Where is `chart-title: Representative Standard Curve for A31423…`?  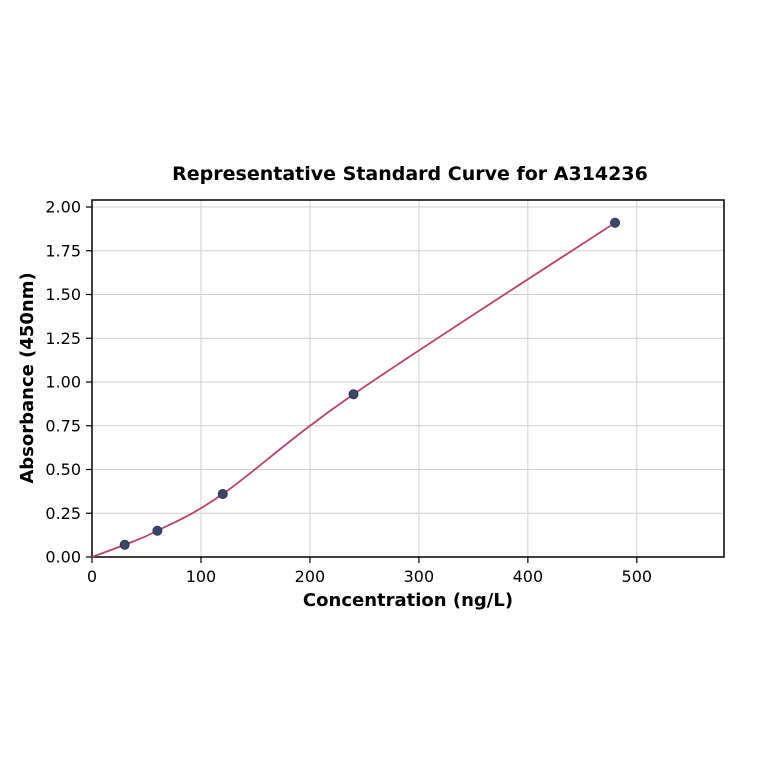 chart-title: Representative Standard Curve for A31423… is located at coordinates (410, 174).